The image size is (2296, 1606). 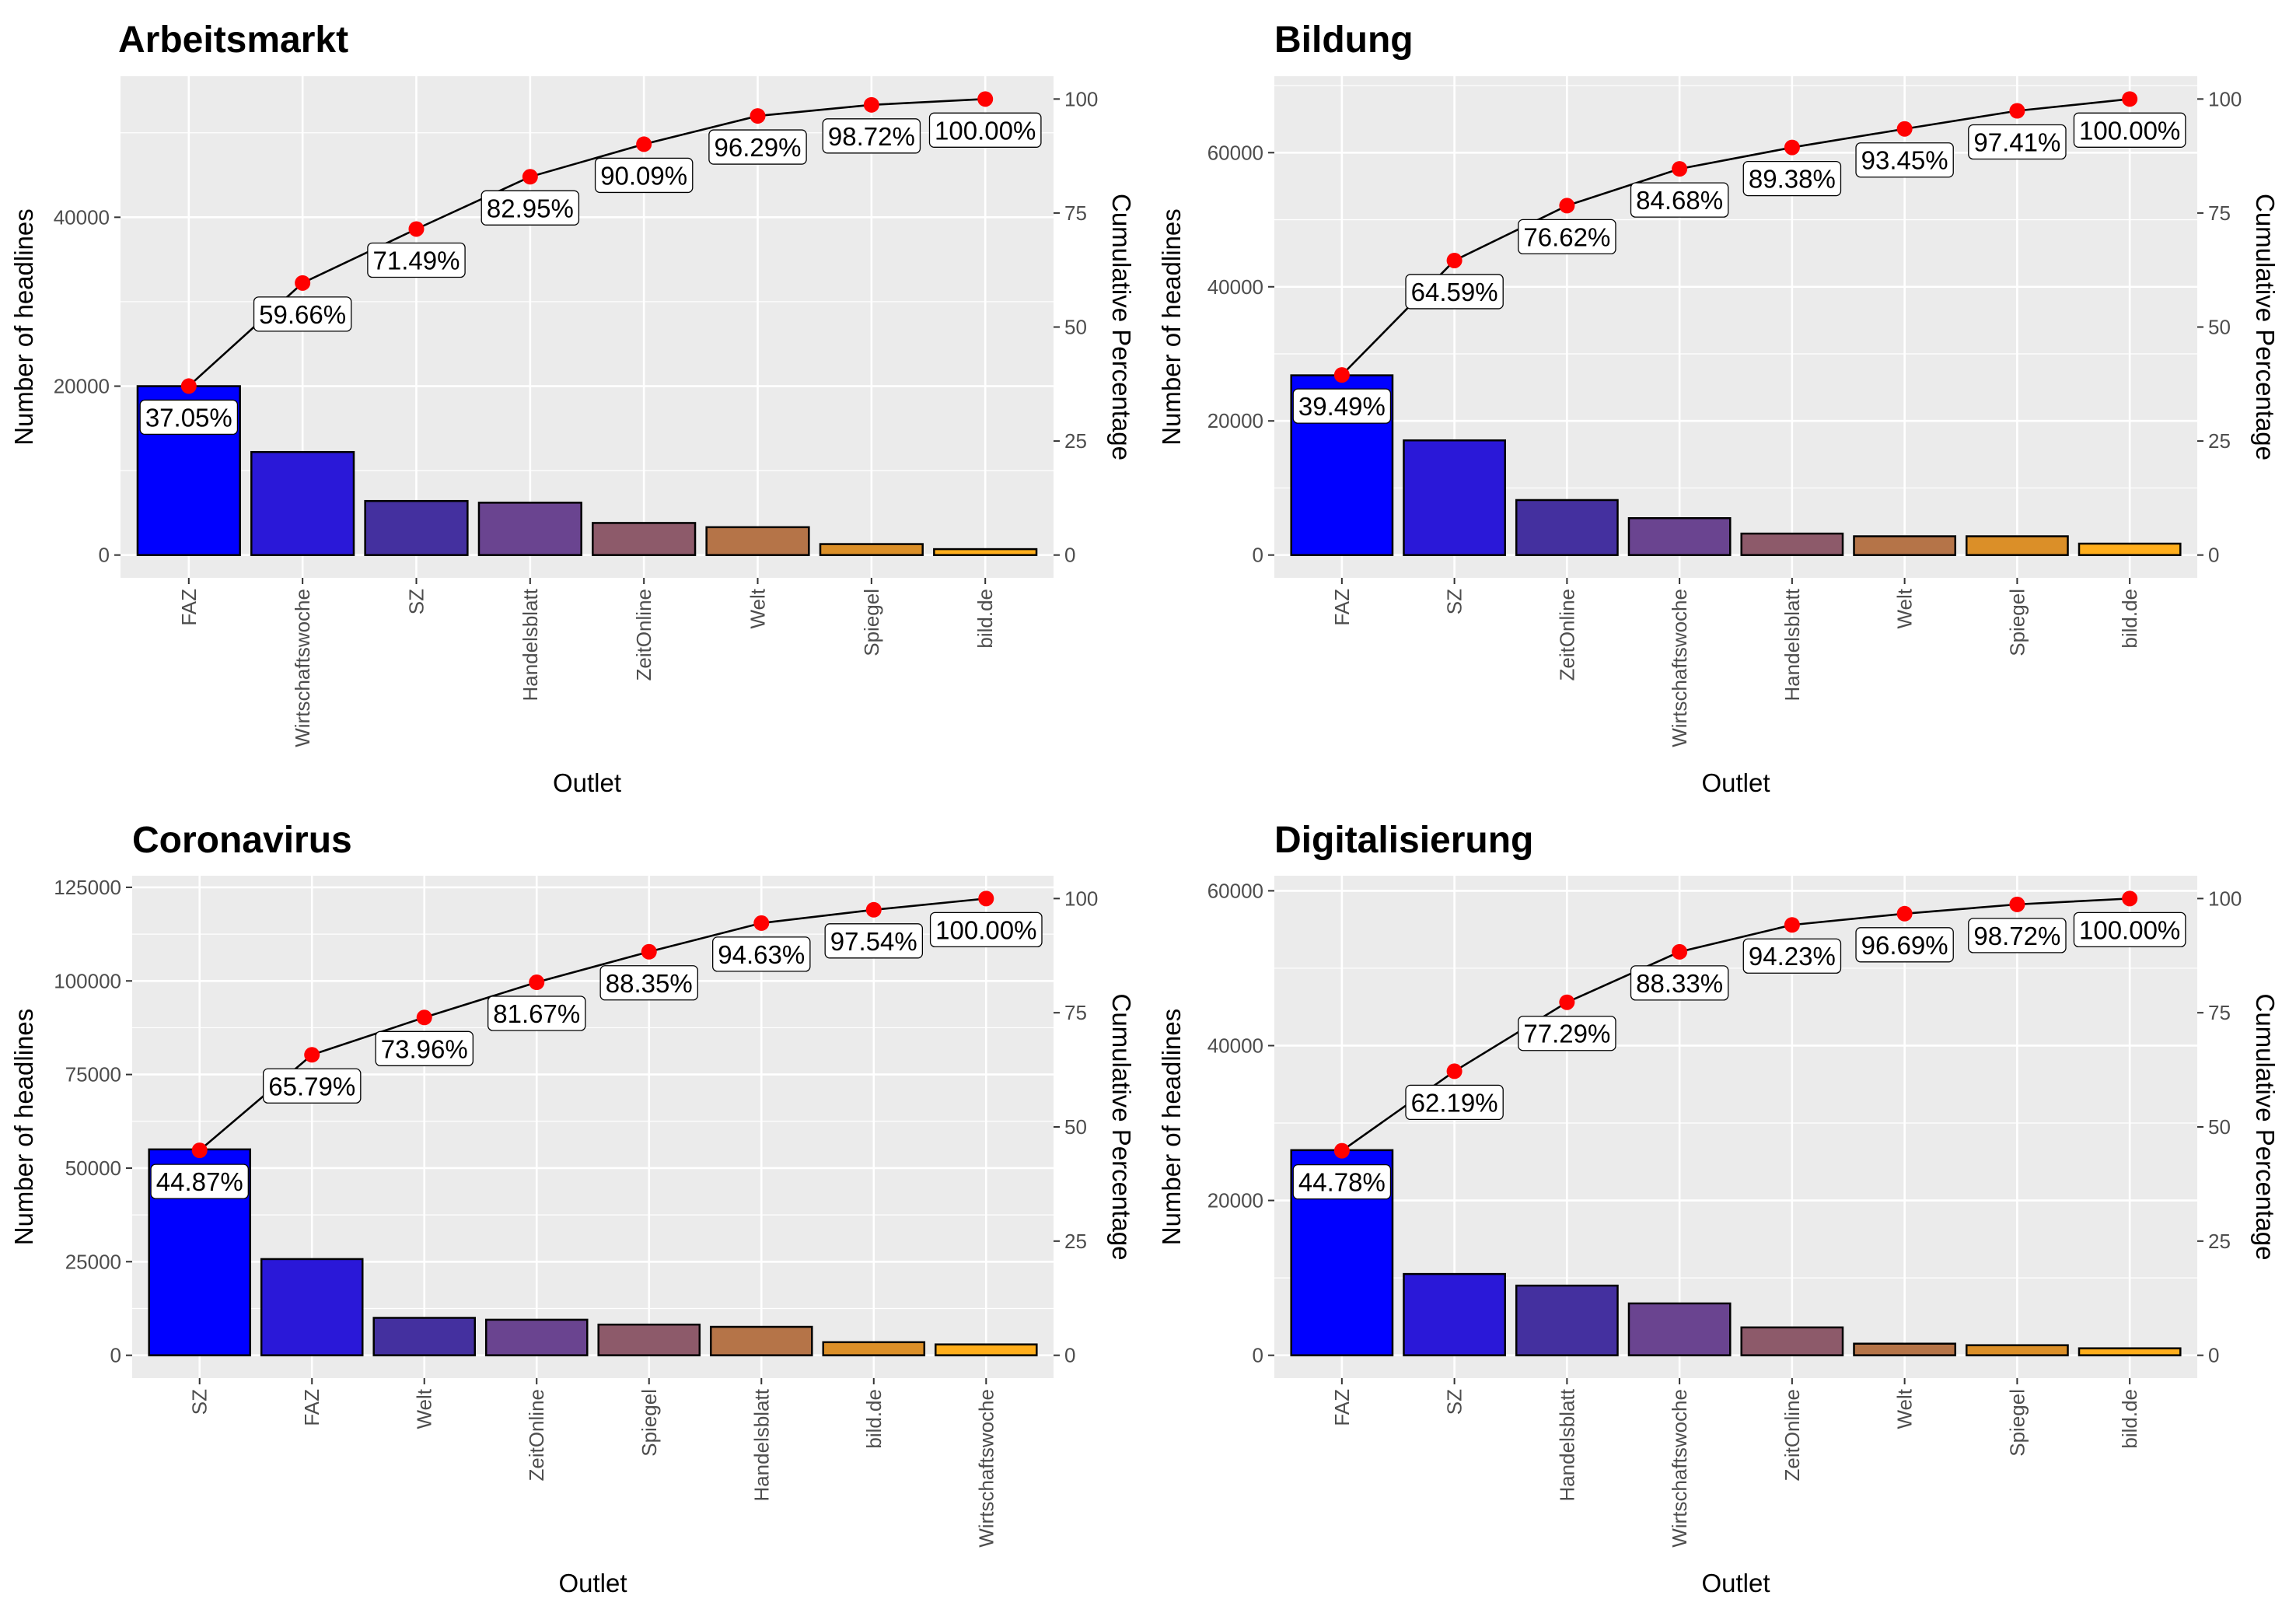 I want to click on percentage-label: 81.67%, so click(x=536, y=1013).